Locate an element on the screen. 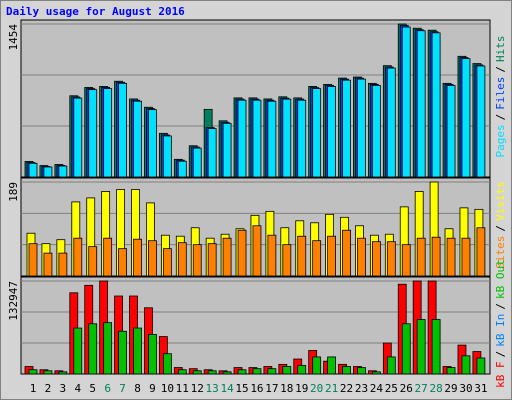 The height and width of the screenshot is (400, 512). x-tick-label: 21 is located at coordinates (331, 388).